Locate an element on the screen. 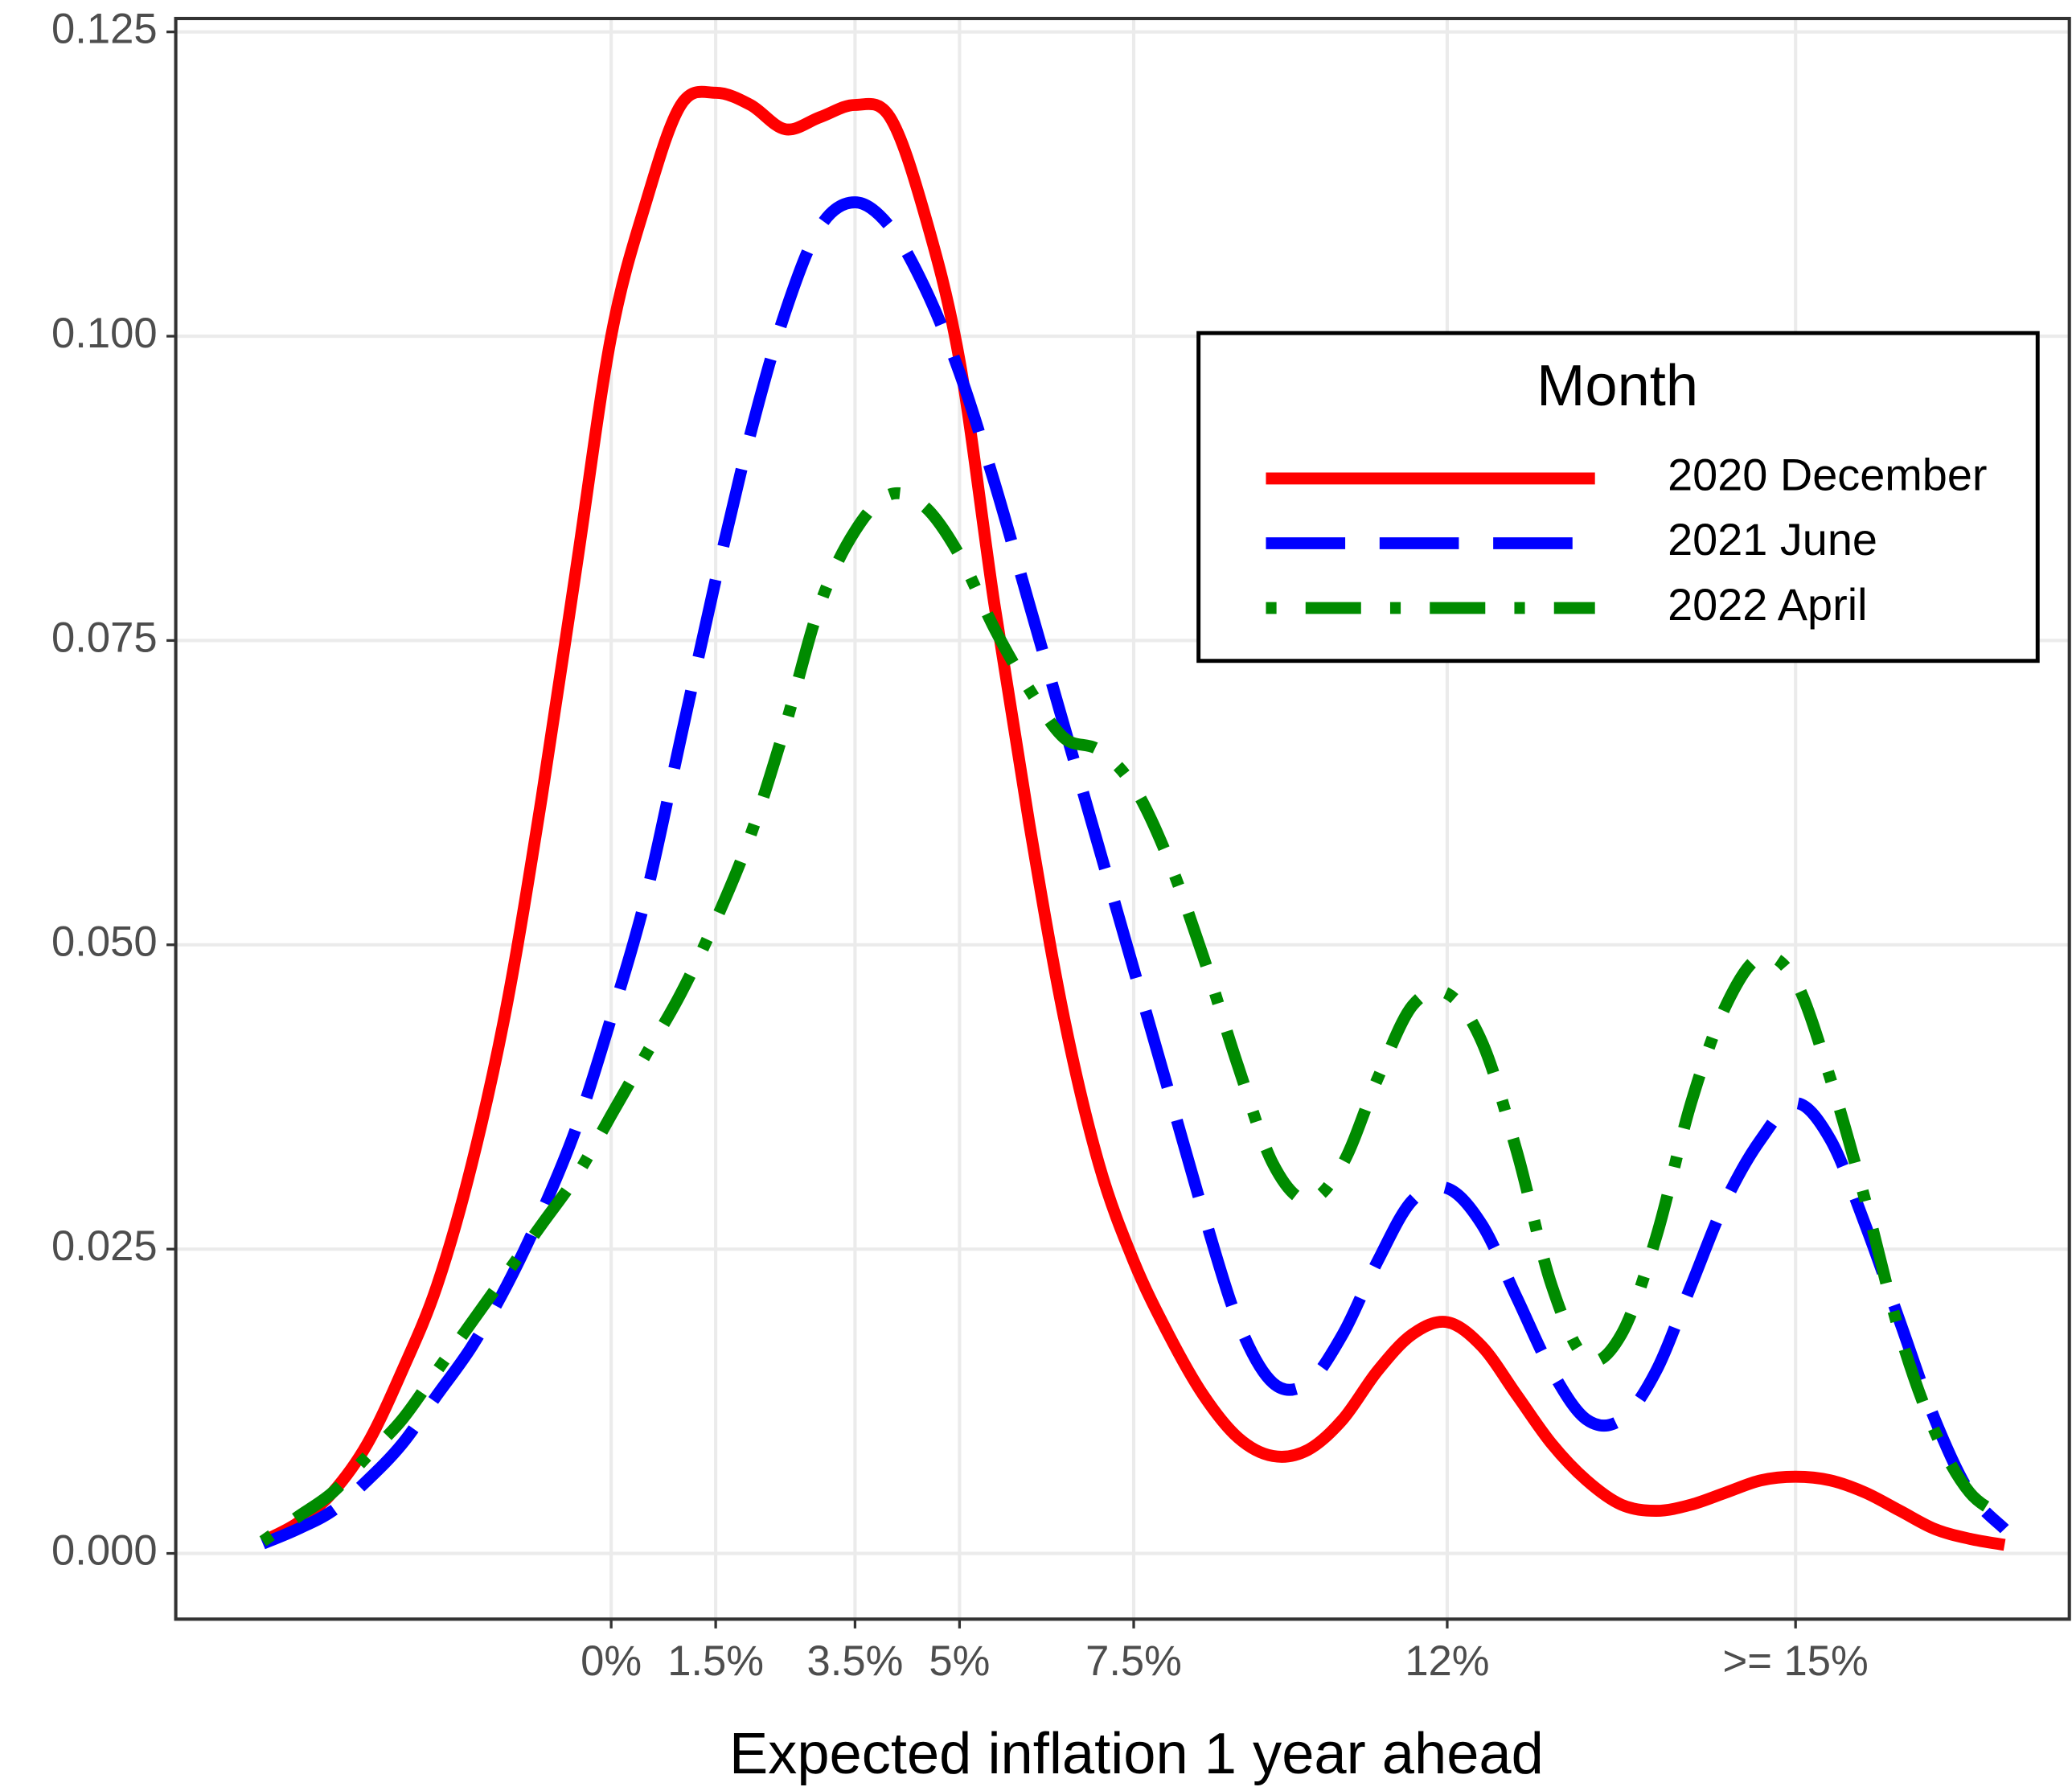 Image resolution: width=2072 pixels, height=1787 pixels. x-tick-label: 1.5% is located at coordinates (715, 1661).